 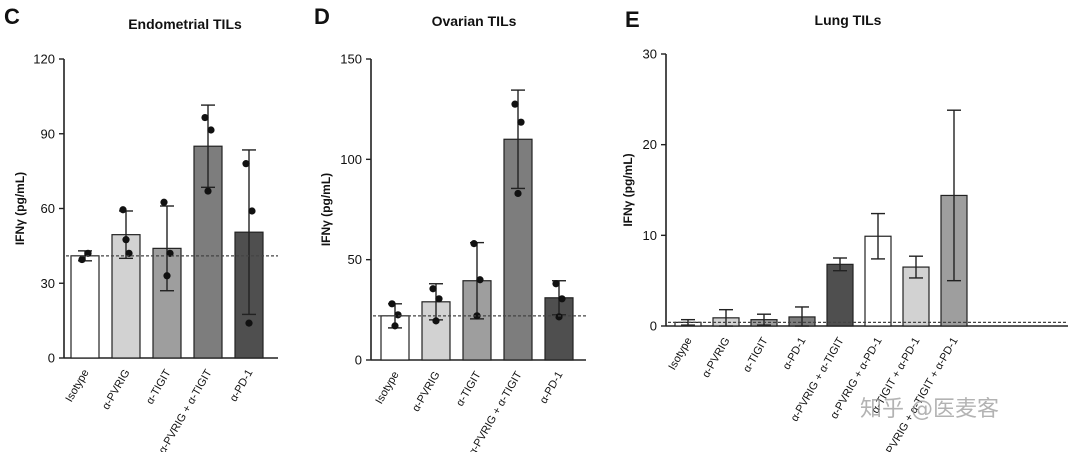 I want to click on y-tick-label: 20, so click(x=650, y=144).